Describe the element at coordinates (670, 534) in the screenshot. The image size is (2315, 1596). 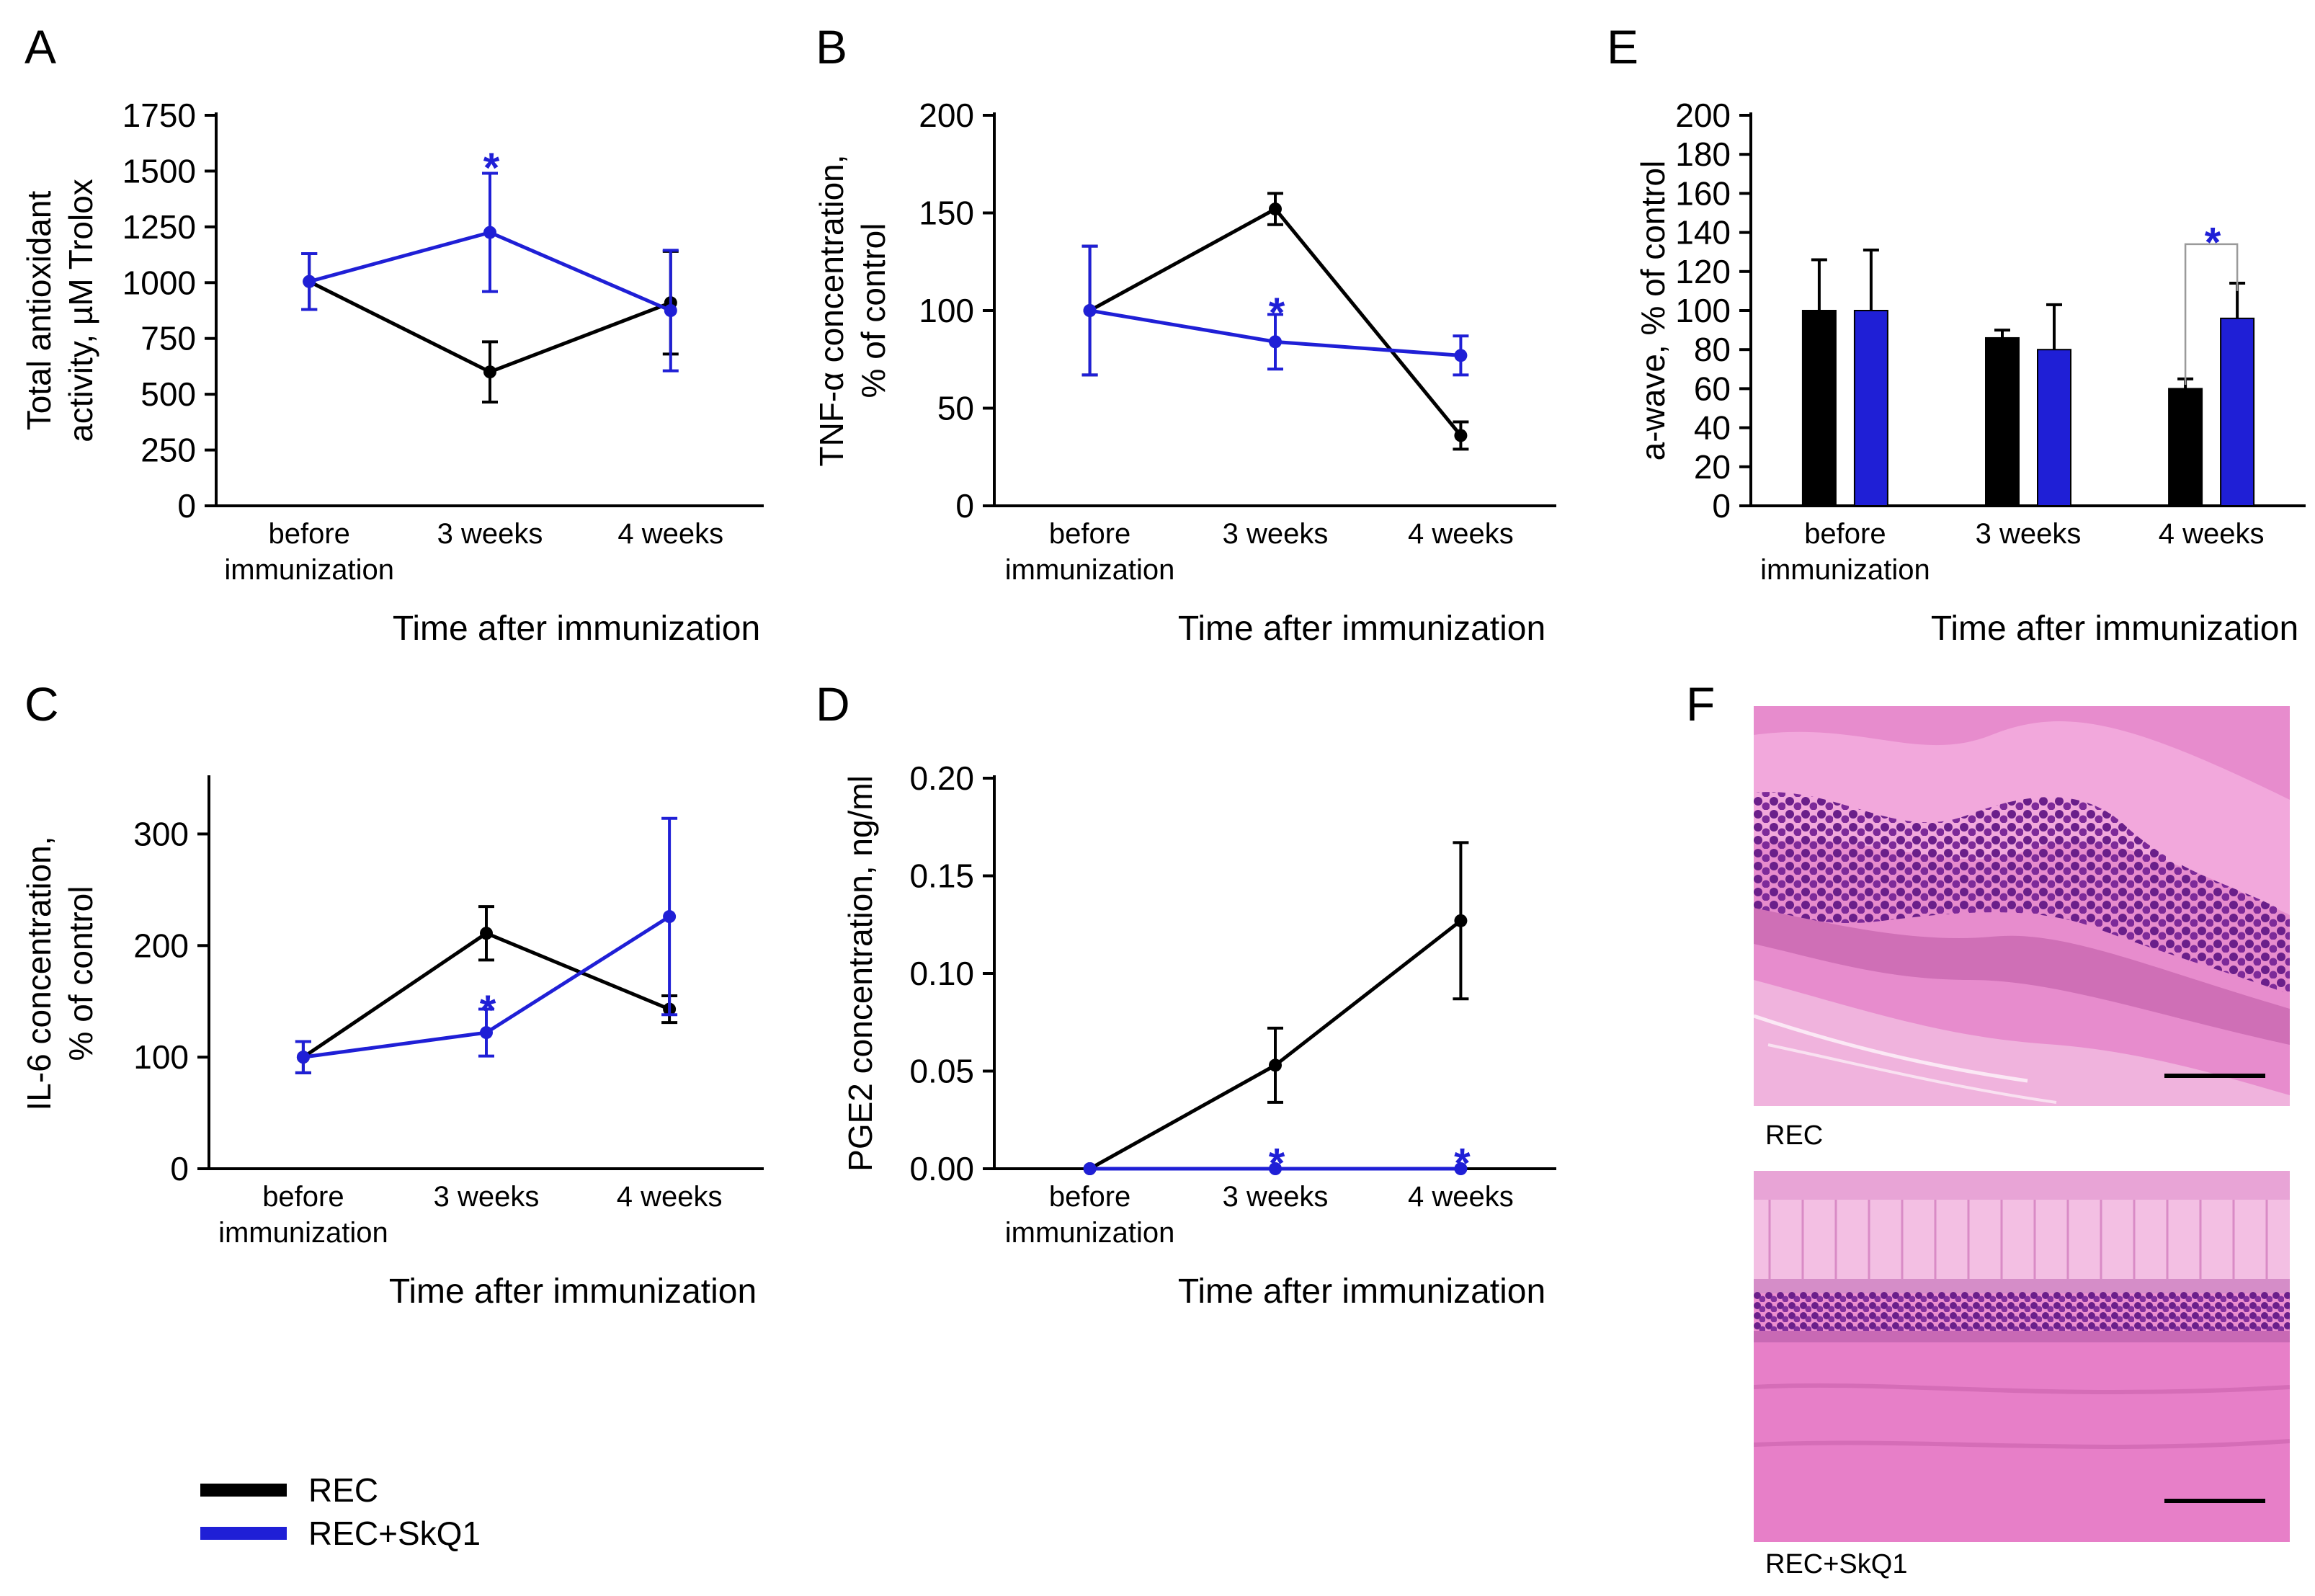
I see `x-tick-label-a: 4 weeks` at that location.